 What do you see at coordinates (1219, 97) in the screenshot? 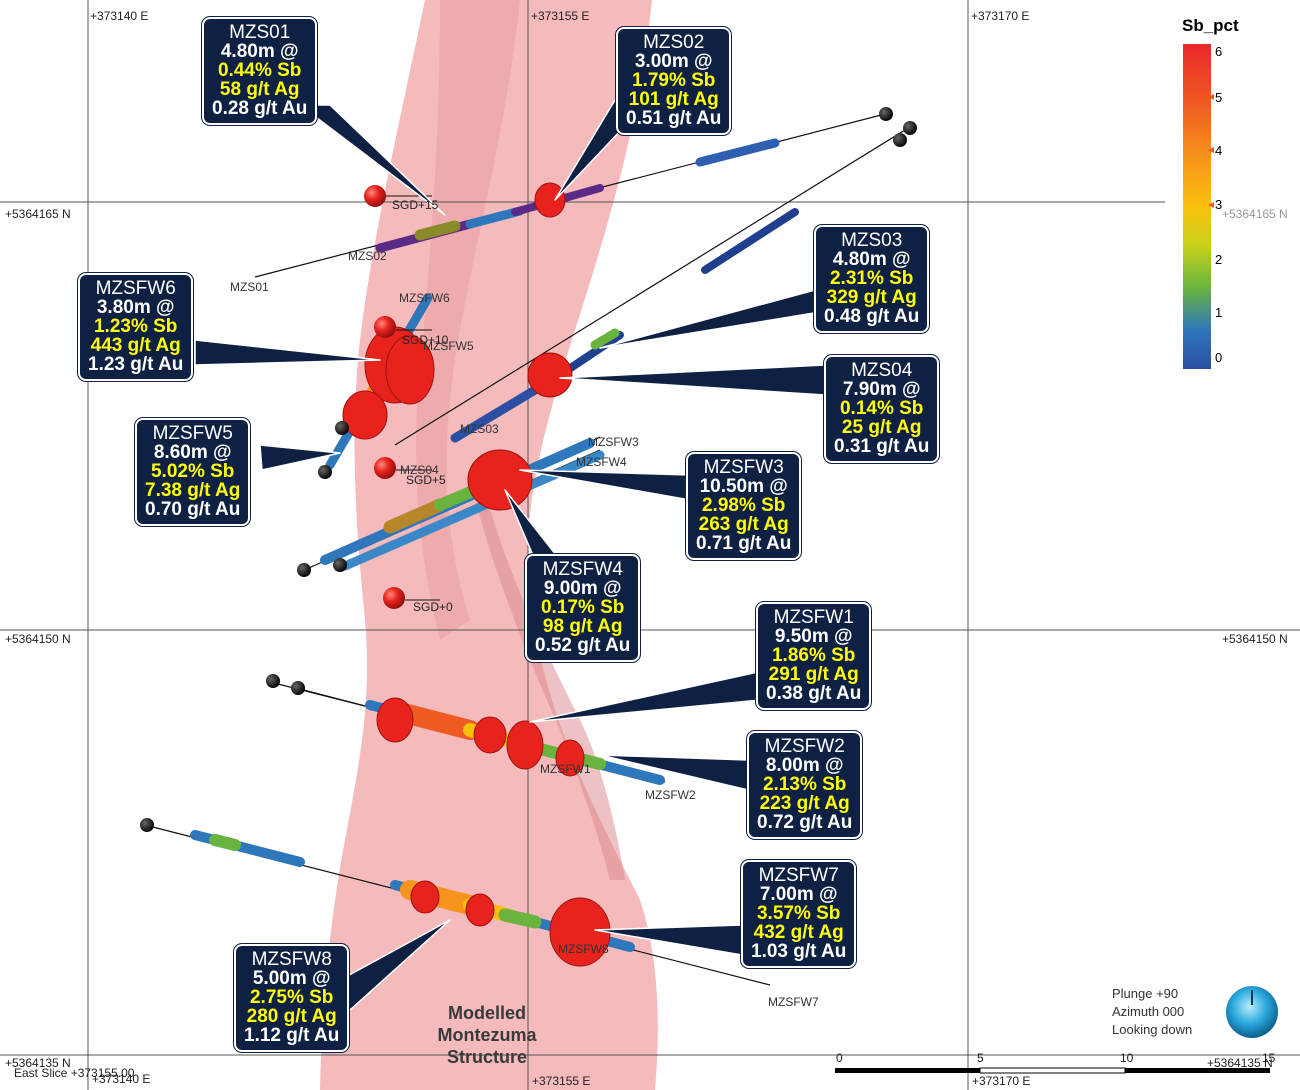
I see `legend-tick: 5` at bounding box center [1219, 97].